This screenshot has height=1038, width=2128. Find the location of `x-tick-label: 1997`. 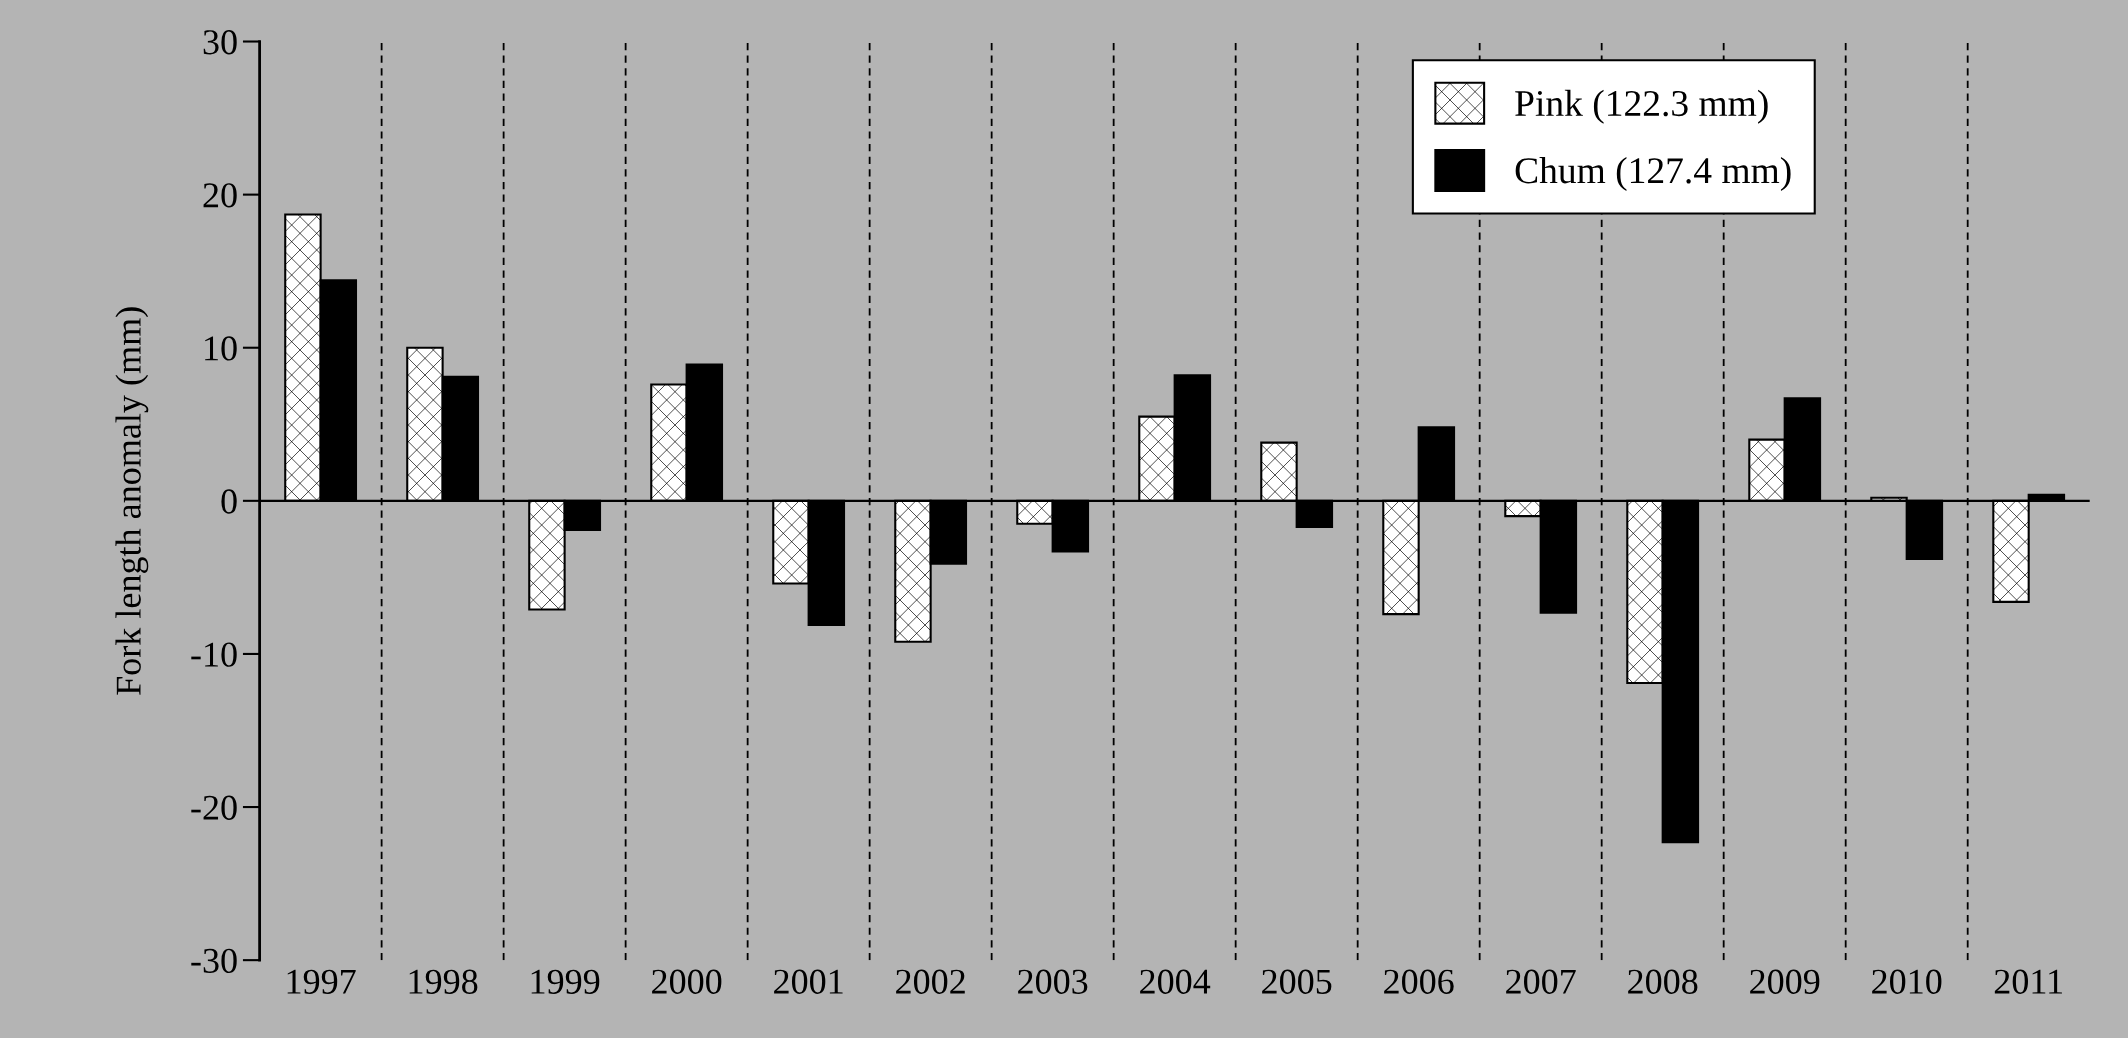

x-tick-label: 1997 is located at coordinates (321, 981).